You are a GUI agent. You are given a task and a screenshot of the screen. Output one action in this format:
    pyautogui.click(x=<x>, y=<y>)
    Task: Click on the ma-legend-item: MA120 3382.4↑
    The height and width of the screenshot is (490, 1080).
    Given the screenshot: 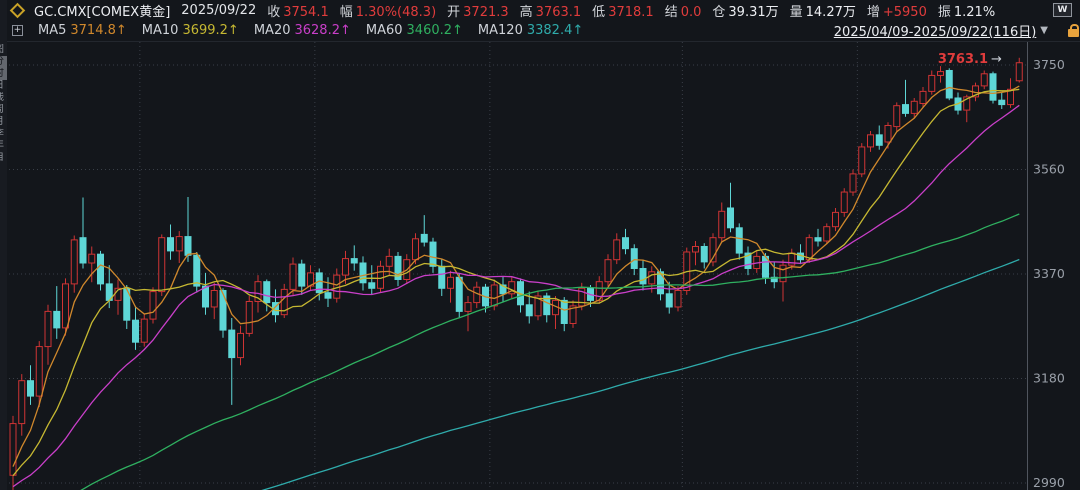 What is the action you would take?
    pyautogui.click(x=530, y=30)
    